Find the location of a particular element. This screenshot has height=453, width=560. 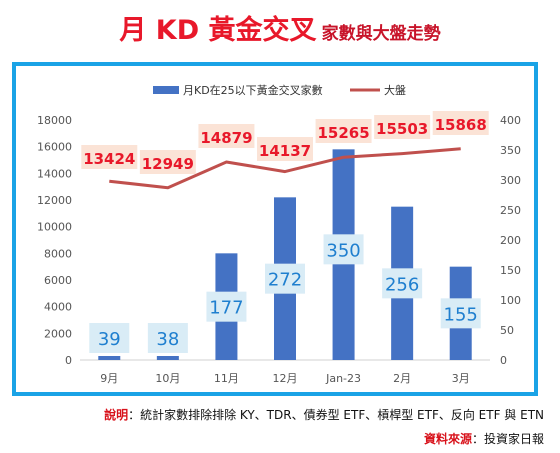

source-text: ：投資家日報 is located at coordinates (507, 439).